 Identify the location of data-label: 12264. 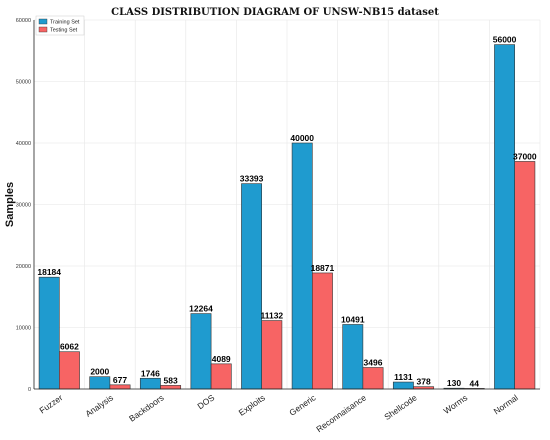
(201, 309).